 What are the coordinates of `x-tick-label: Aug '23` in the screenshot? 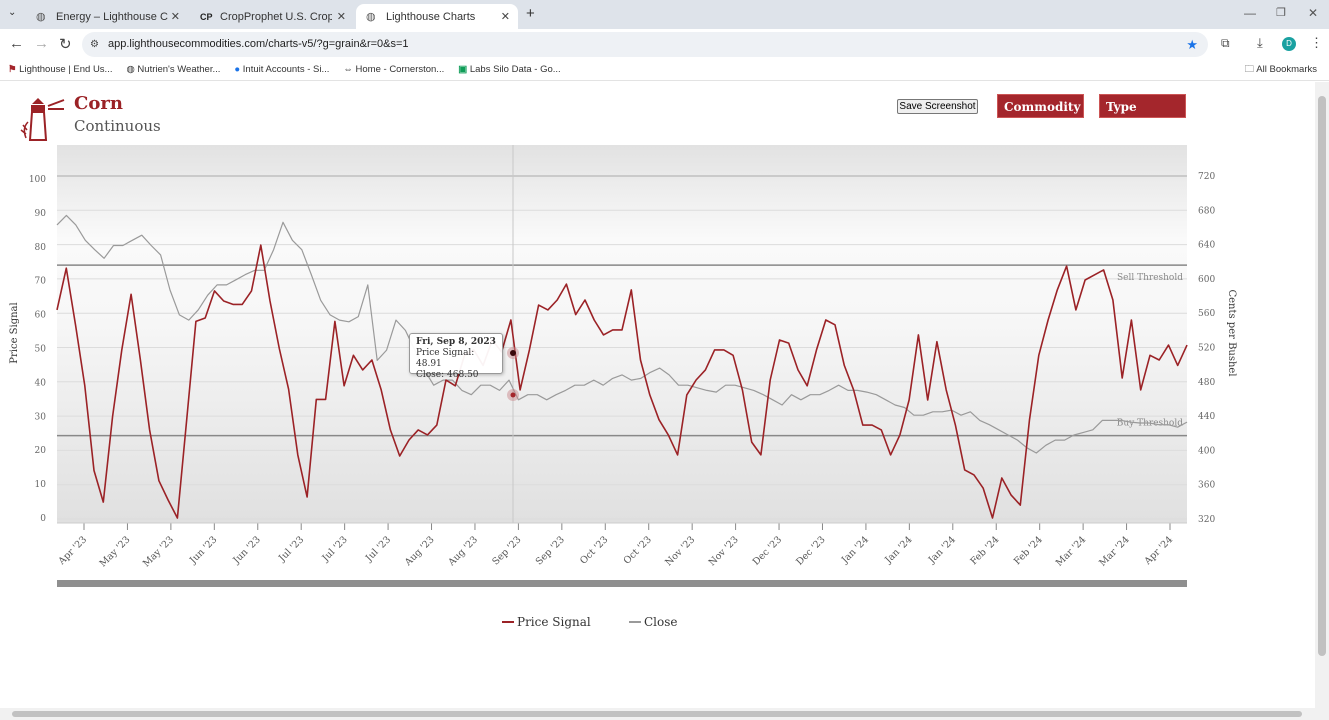 It's located at (463, 551).